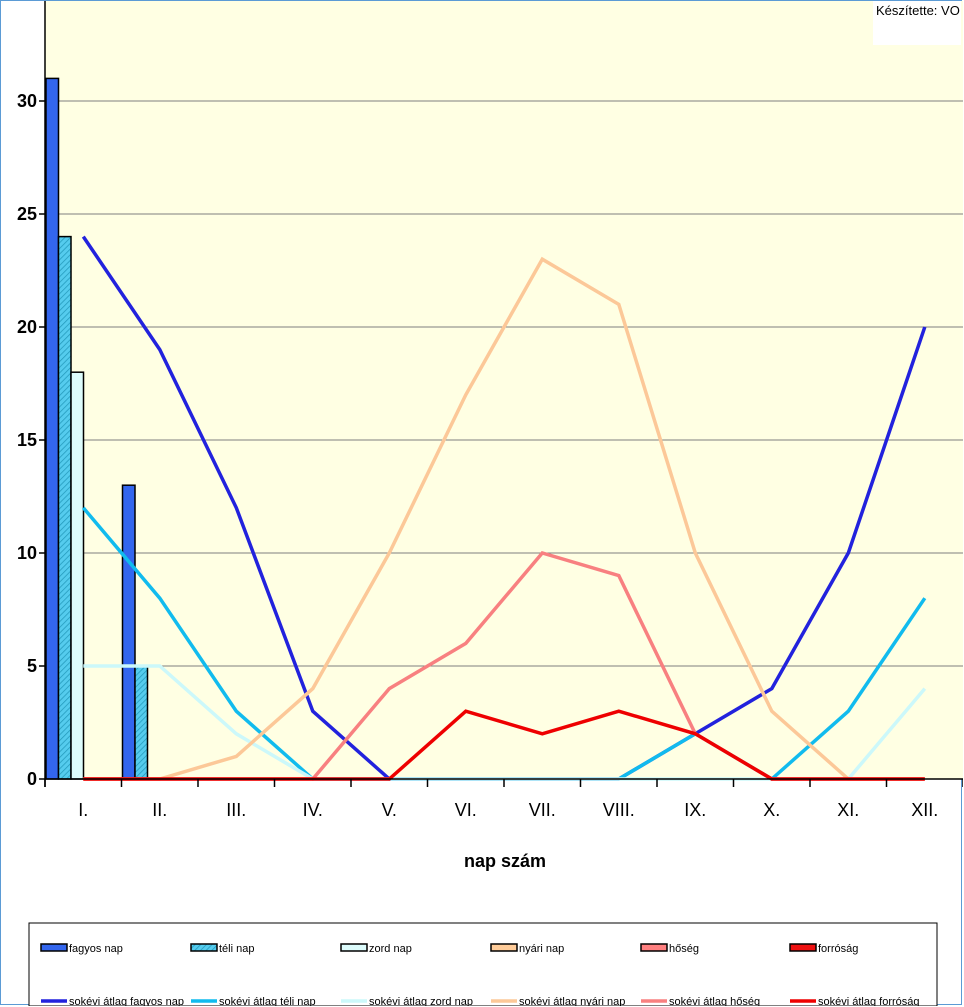 This screenshot has width=964, height=1007. What do you see at coordinates (541, 949) in the screenshot?
I see `legend-label: nyári nap` at bounding box center [541, 949].